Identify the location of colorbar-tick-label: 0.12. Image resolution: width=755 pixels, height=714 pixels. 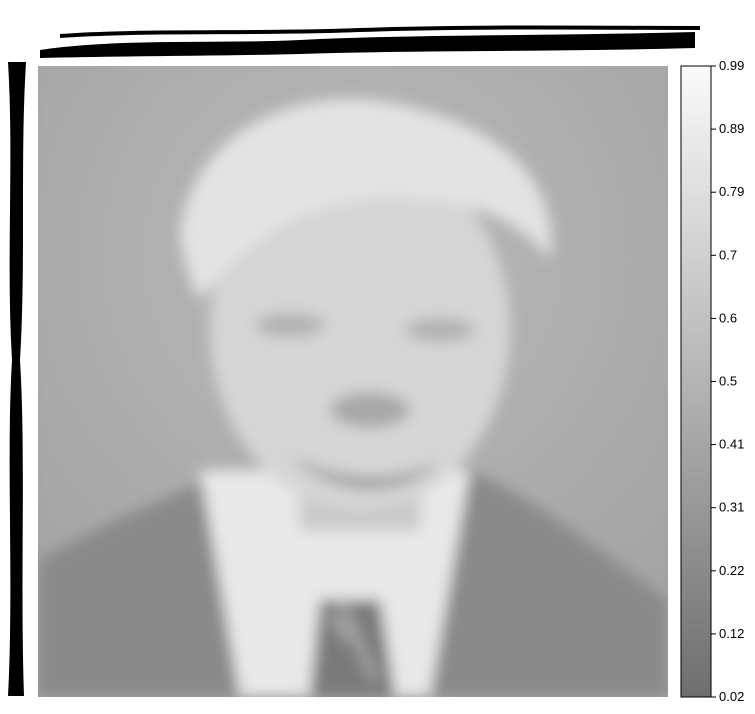
(731, 633).